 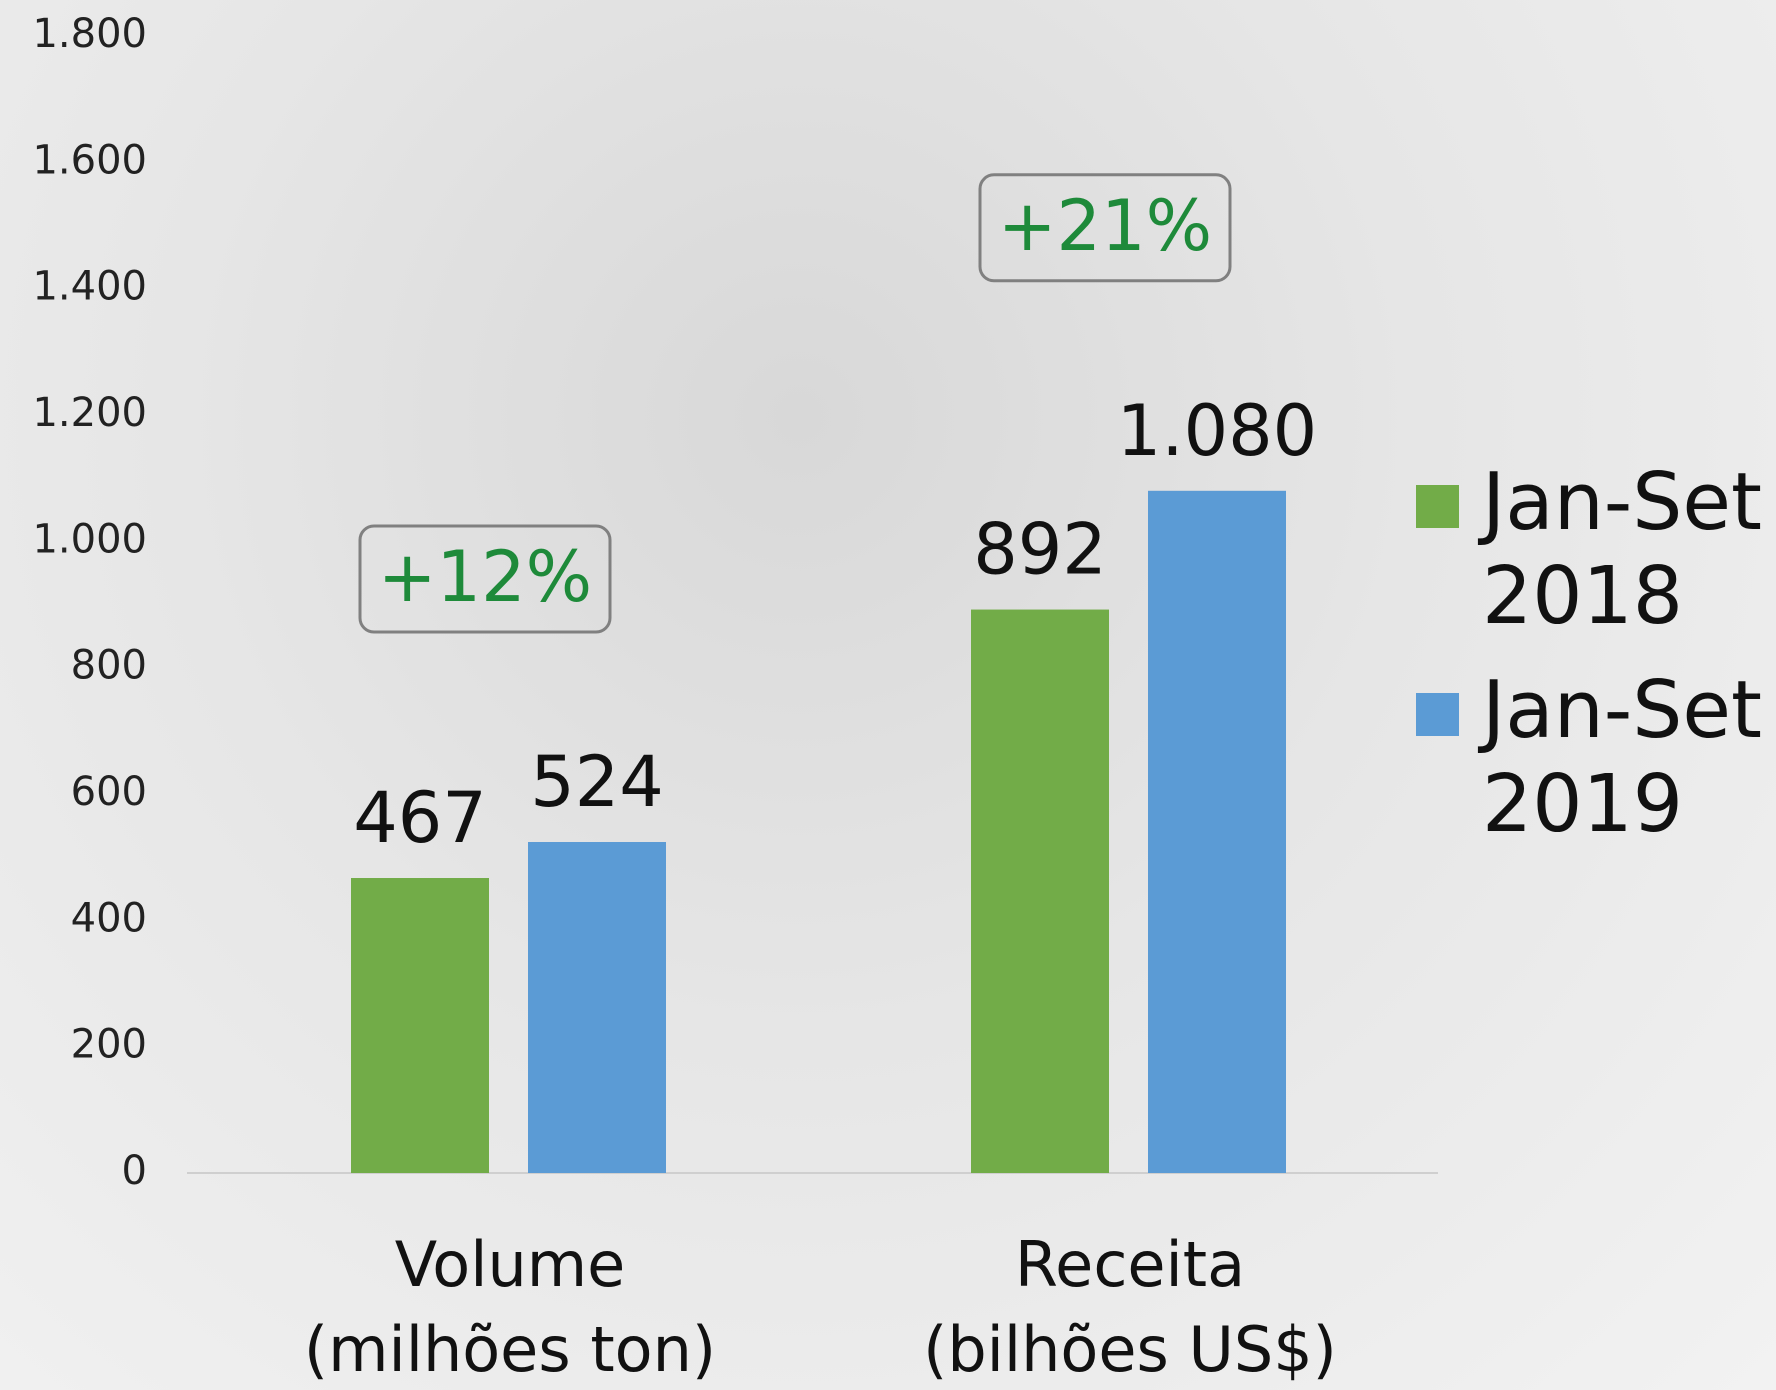 What do you see at coordinates (109, 666) in the screenshot?
I see `y-tick-label: 800` at bounding box center [109, 666].